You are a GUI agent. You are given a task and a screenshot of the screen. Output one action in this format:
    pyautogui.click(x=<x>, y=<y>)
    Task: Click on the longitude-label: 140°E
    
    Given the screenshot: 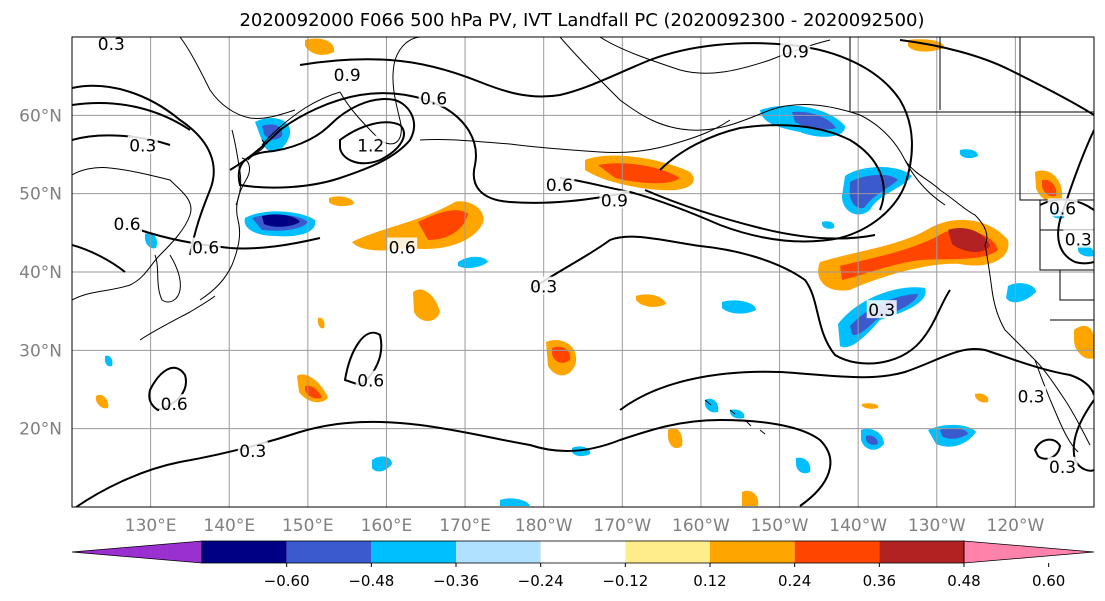 What is the action you would take?
    pyautogui.click(x=229, y=526)
    